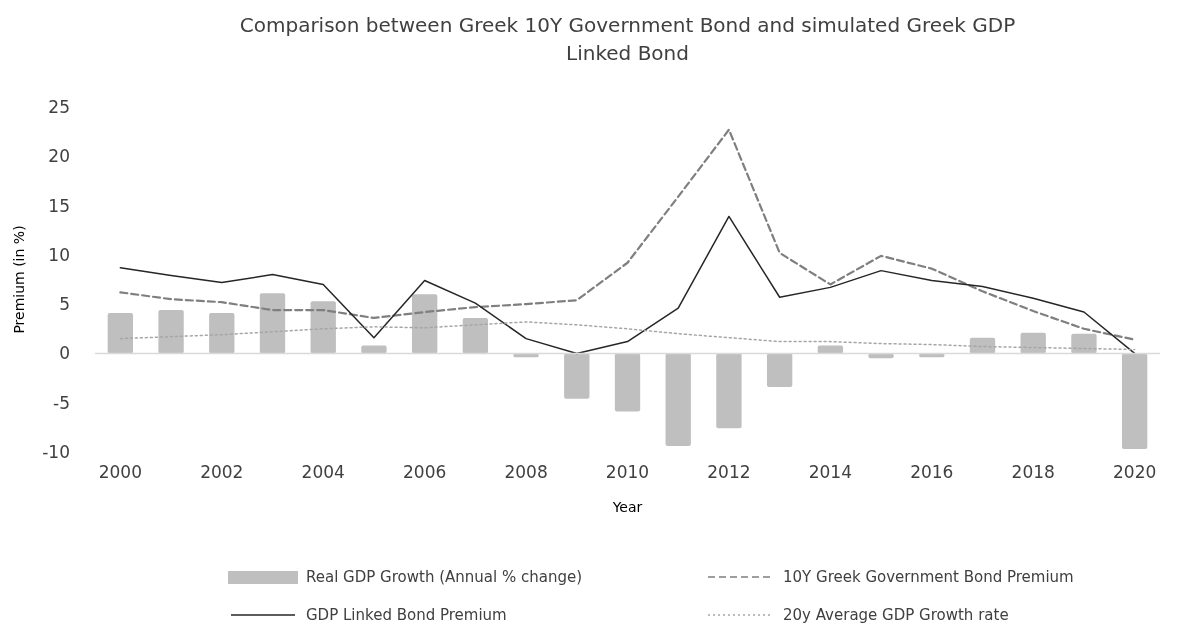 The image size is (1180, 630). What do you see at coordinates (59, 205) in the screenshot?
I see `y-tick-label: 15` at bounding box center [59, 205].